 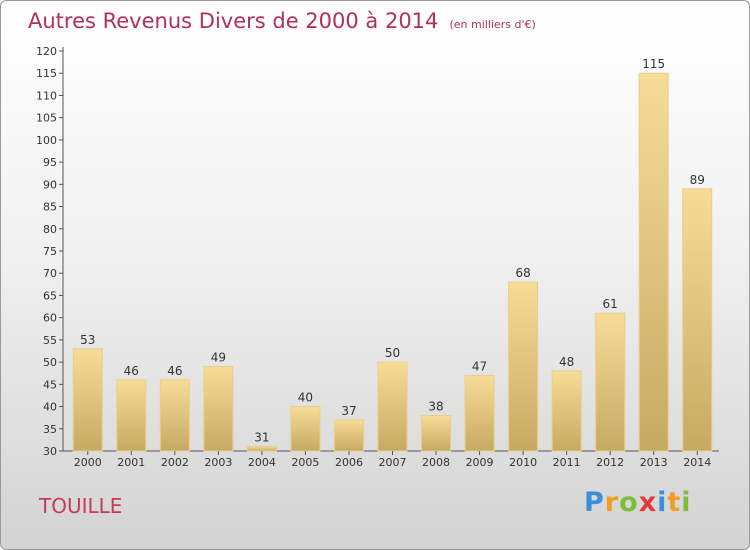 I want to click on x-tick-label: 2010, so click(x=523, y=462).